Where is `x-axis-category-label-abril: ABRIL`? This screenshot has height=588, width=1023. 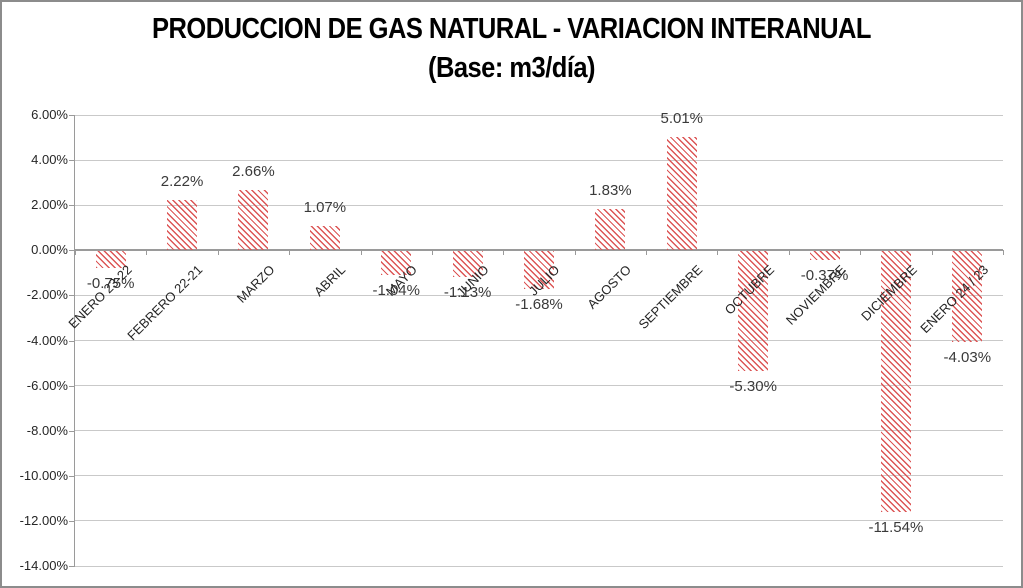
x-axis-category-label-abril: ABRIL is located at coordinates (330, 281).